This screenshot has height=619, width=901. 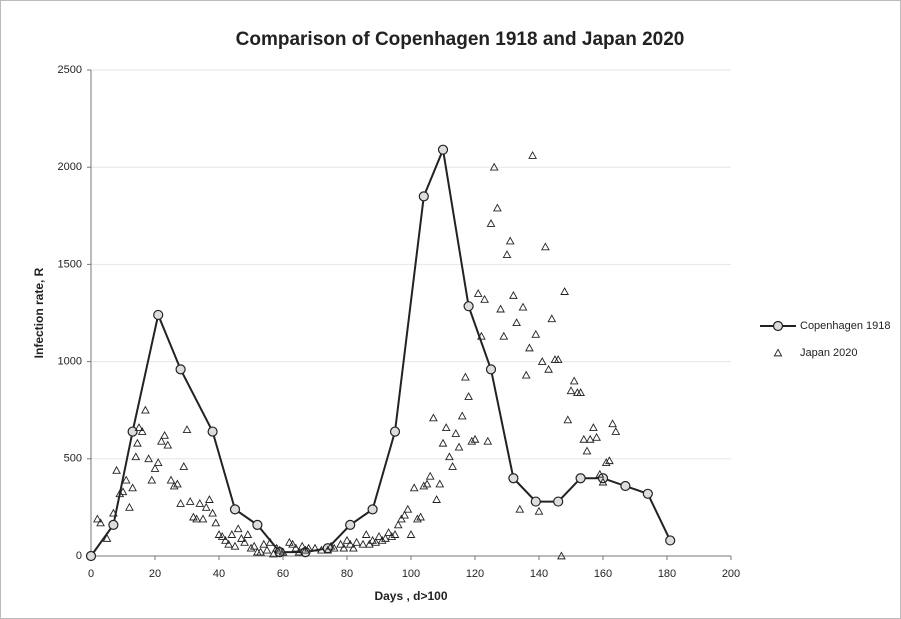 I want to click on x-tick-label: 160, so click(x=603, y=574).